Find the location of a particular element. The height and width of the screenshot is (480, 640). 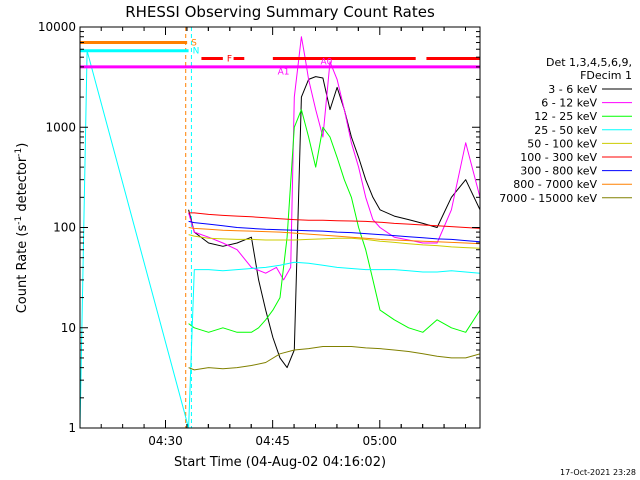

y-tick-label: 10000 is located at coordinates (57, 27).